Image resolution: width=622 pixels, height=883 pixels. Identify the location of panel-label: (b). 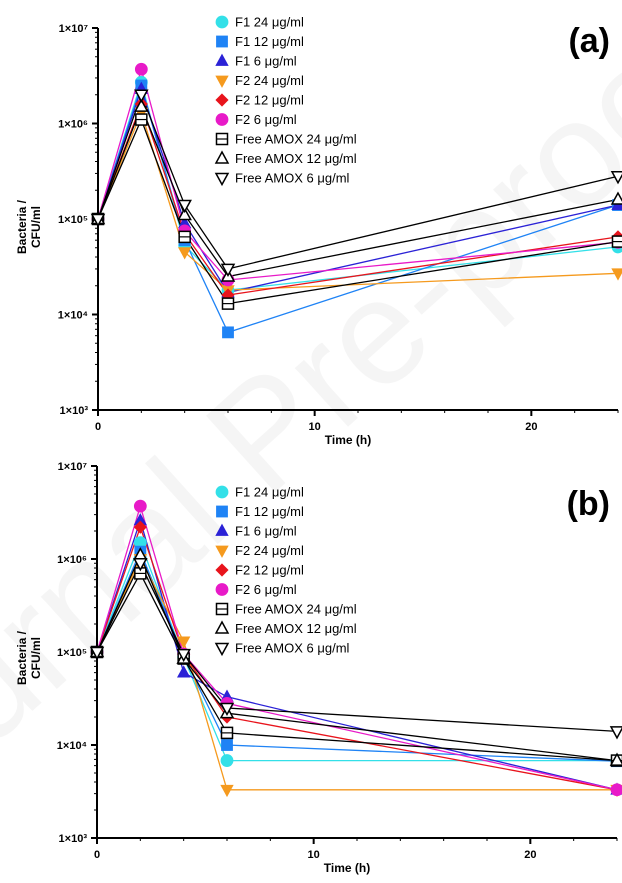
(588, 504).